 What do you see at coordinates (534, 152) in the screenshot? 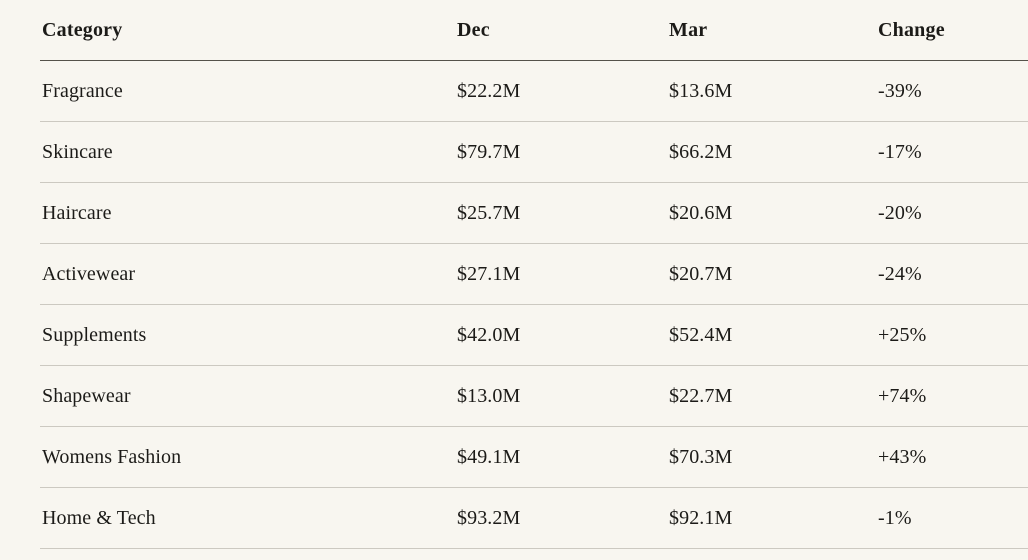
I see `table-row: Skincare $79.7M $66.2M -17%` at bounding box center [534, 152].